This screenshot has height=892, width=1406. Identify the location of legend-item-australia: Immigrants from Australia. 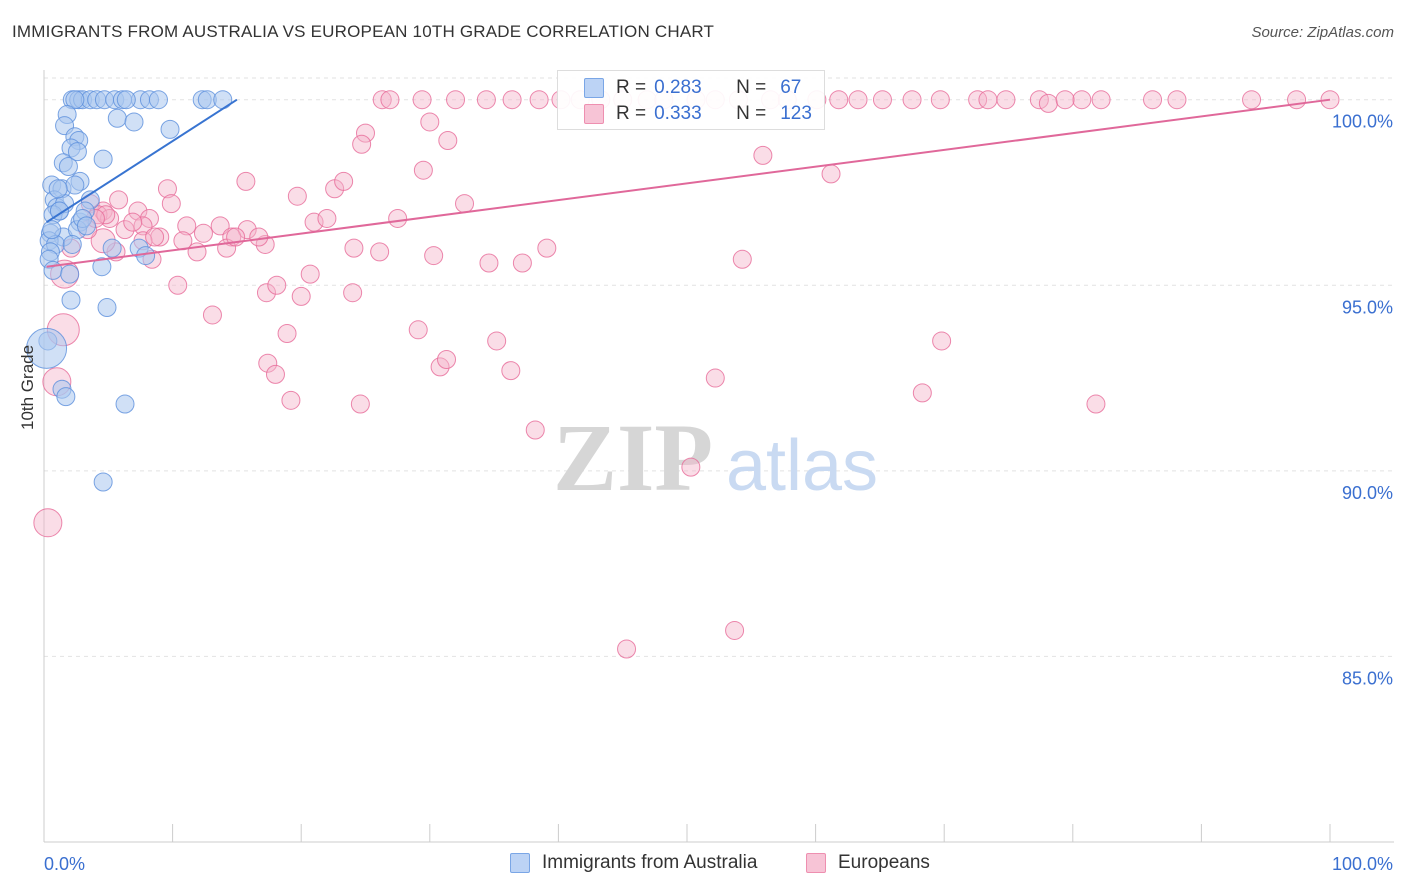
(633, 863).